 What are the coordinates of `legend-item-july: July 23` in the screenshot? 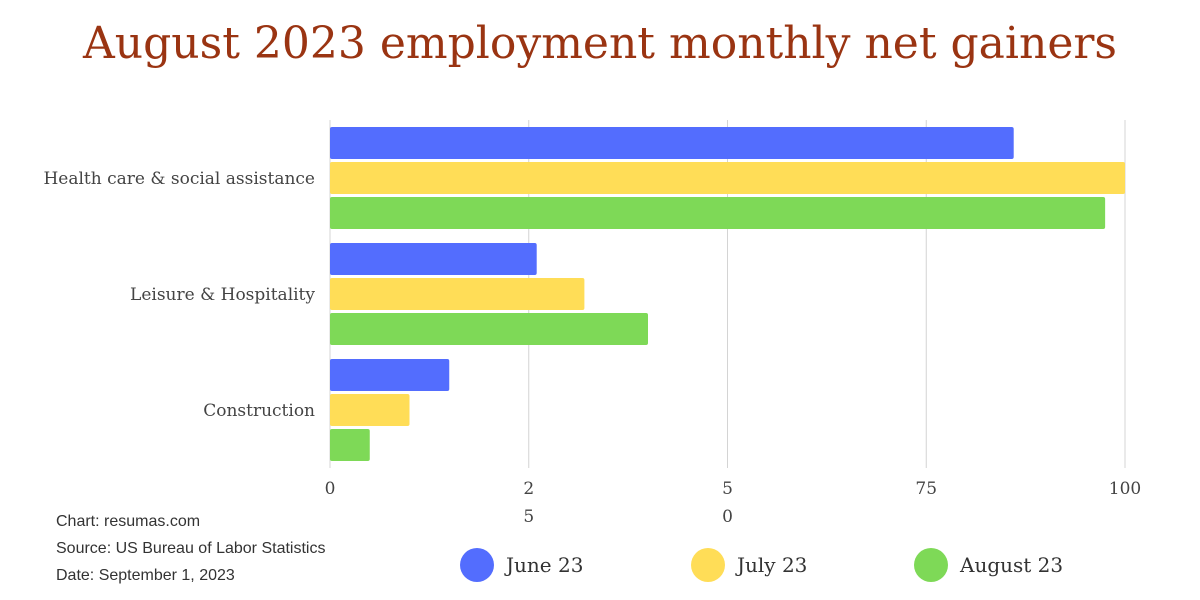 It's located at (749, 565).